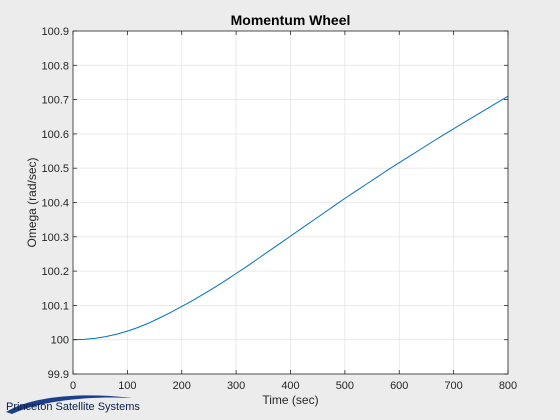 The width and height of the screenshot is (560, 420). I want to click on y-tick-label: 100.1, so click(55, 306).